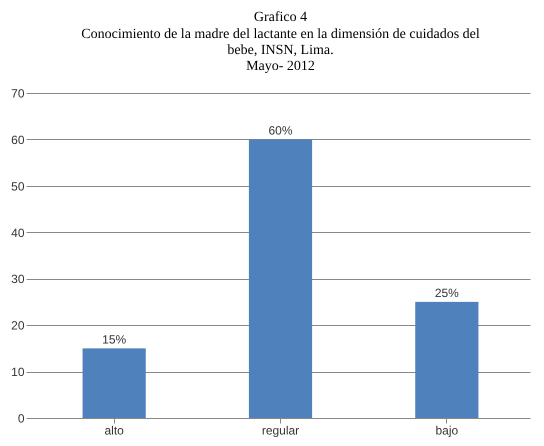  I want to click on data-label: 15%, so click(114, 339).